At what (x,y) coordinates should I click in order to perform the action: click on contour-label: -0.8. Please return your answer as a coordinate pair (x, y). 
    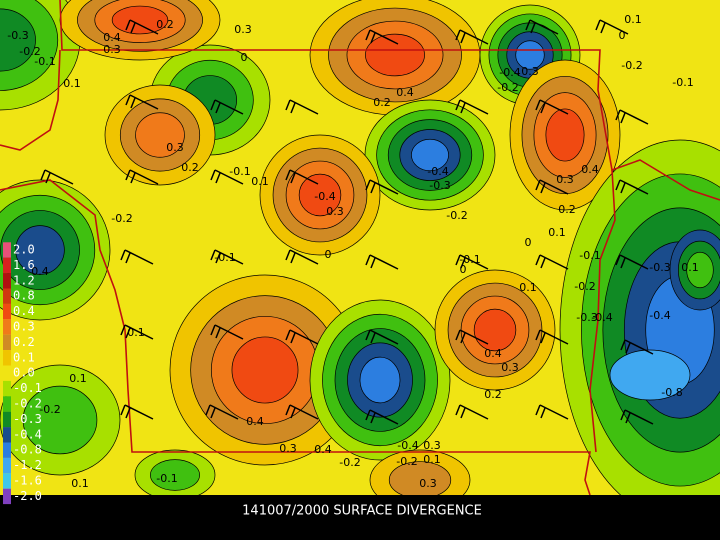
    Looking at the image, I should click on (671, 392).